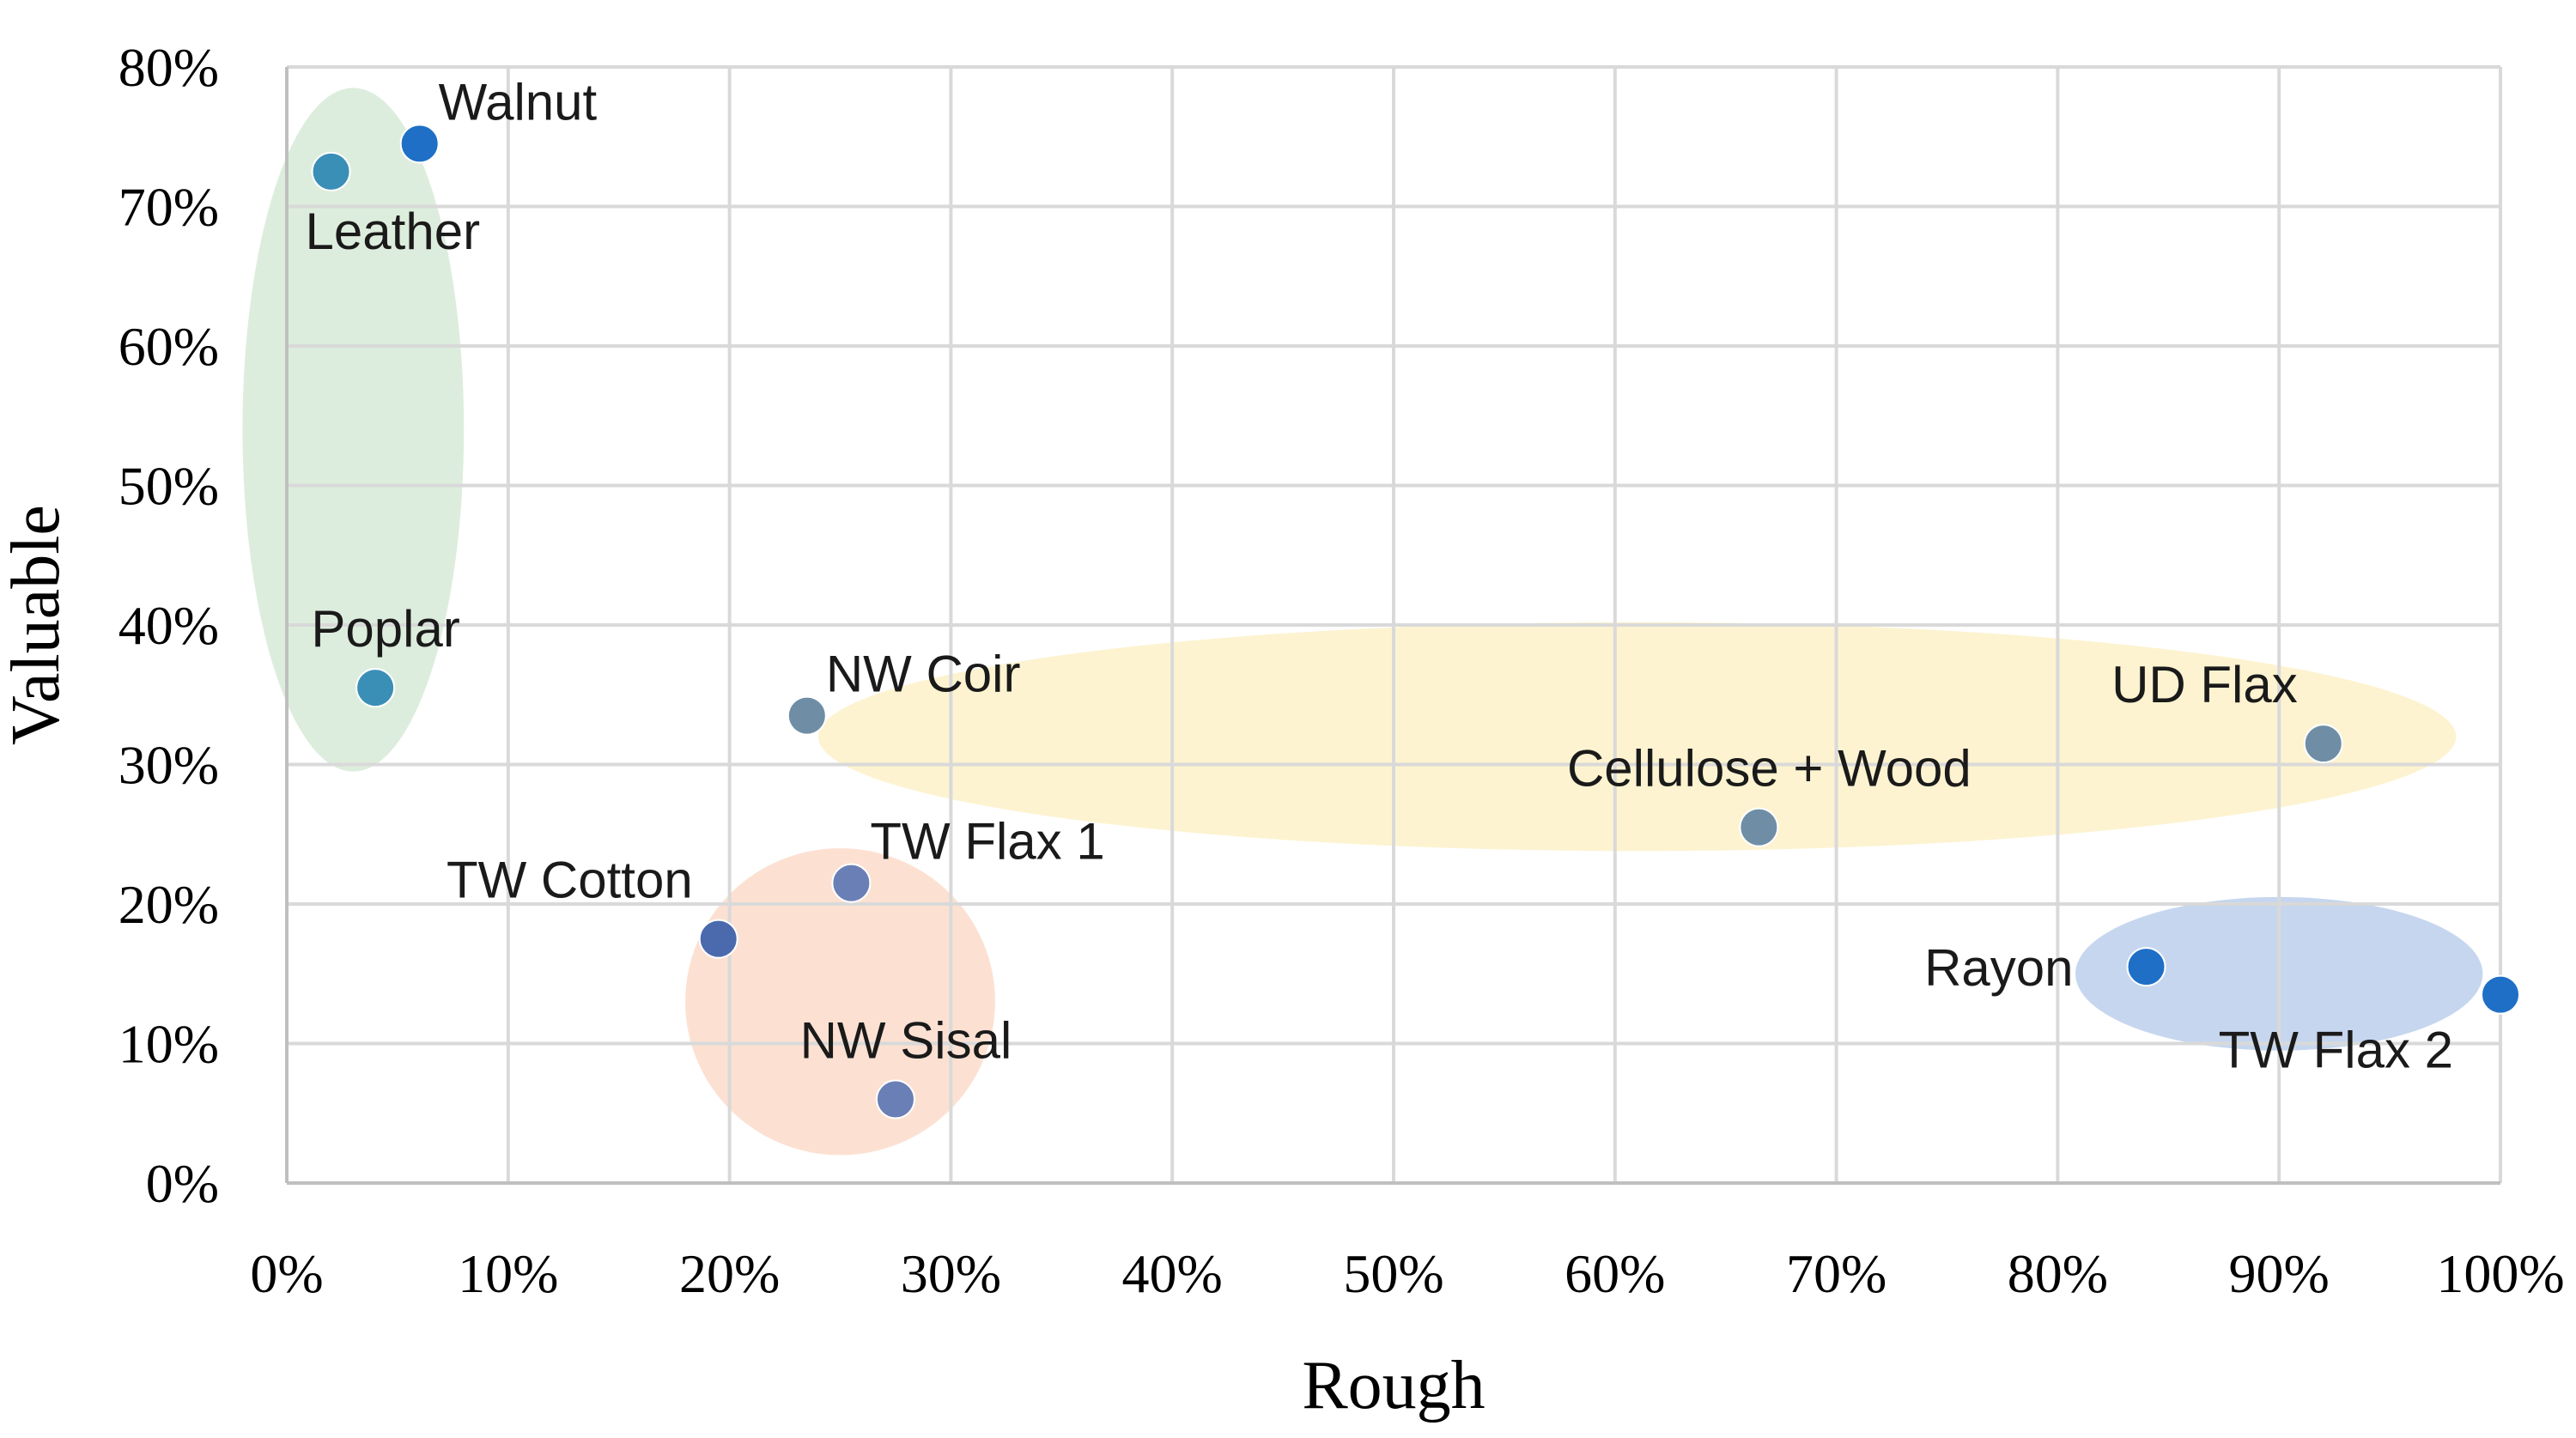 This screenshot has width=2576, height=1438. Describe the element at coordinates (987, 842) in the screenshot. I see `point-label: TW Flax 1` at that location.